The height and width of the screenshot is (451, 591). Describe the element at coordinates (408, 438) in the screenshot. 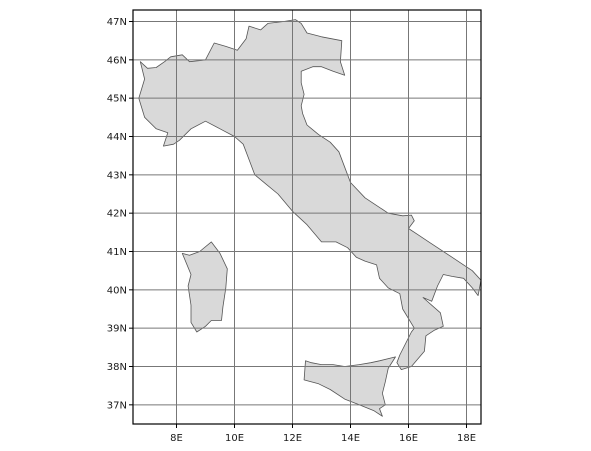

I see `x-tick-label: 16E` at that location.